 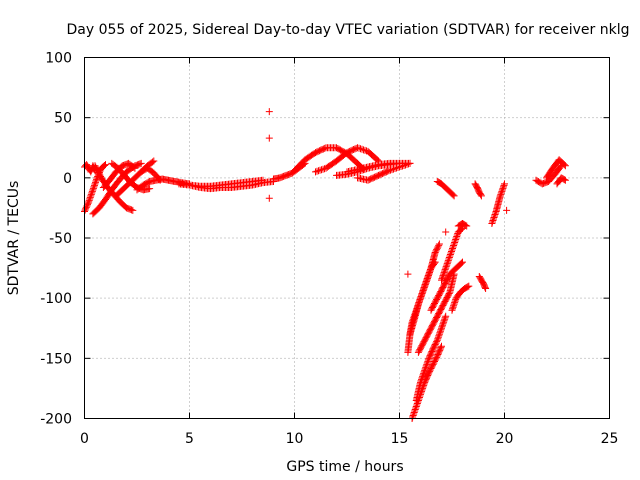 I want to click on y-tick-label: -50, so click(x=60, y=239).